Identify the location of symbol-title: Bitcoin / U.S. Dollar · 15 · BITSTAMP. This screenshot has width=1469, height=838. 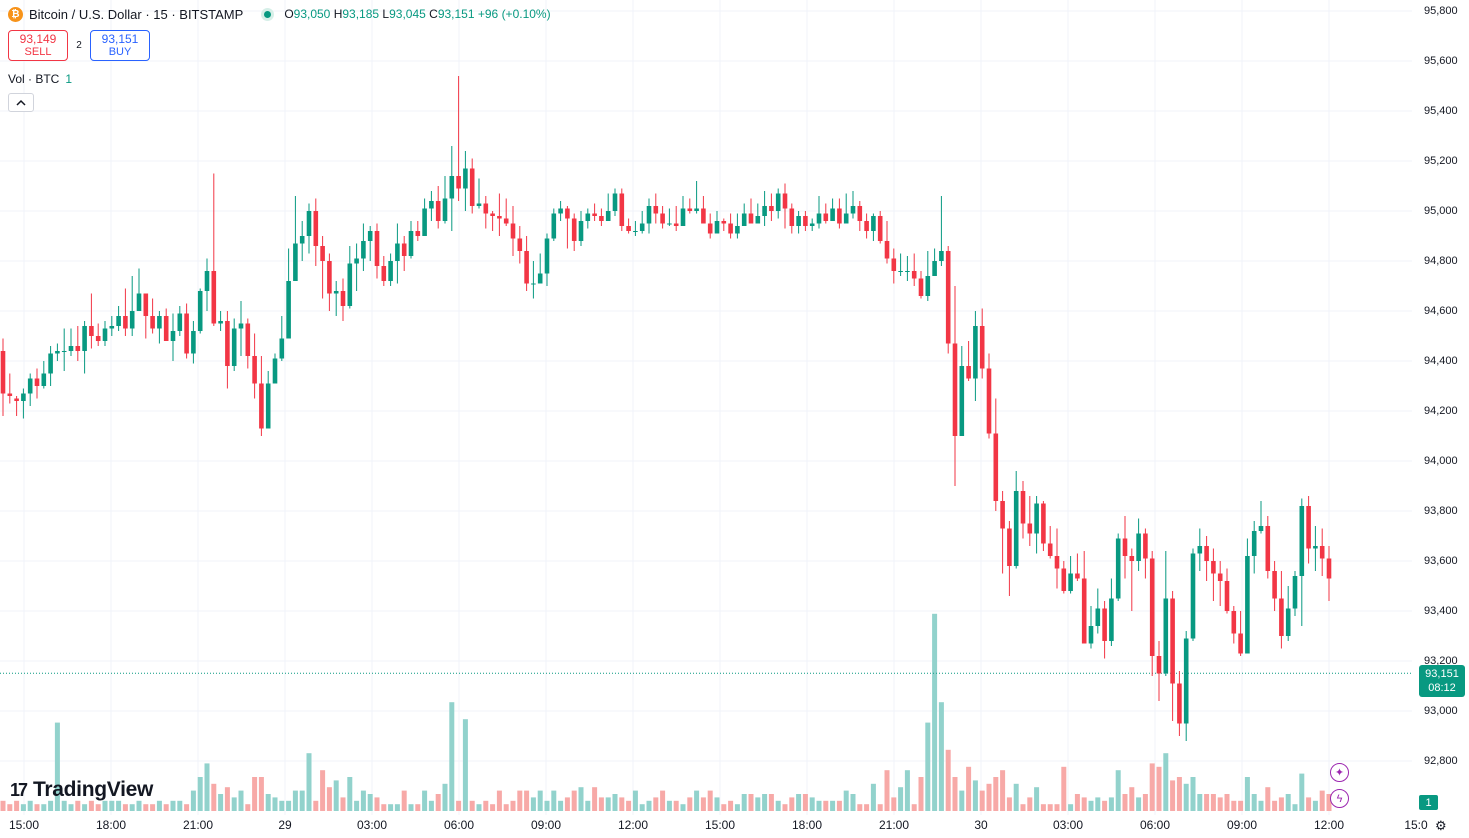
(136, 14).